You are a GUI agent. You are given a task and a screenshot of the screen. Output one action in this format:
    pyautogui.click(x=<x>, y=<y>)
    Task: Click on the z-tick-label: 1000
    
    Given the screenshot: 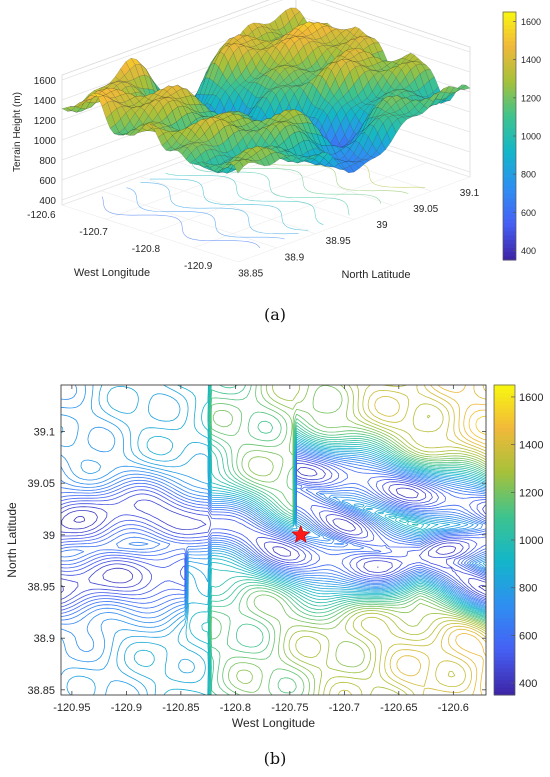 What is the action you would take?
    pyautogui.click(x=45, y=141)
    